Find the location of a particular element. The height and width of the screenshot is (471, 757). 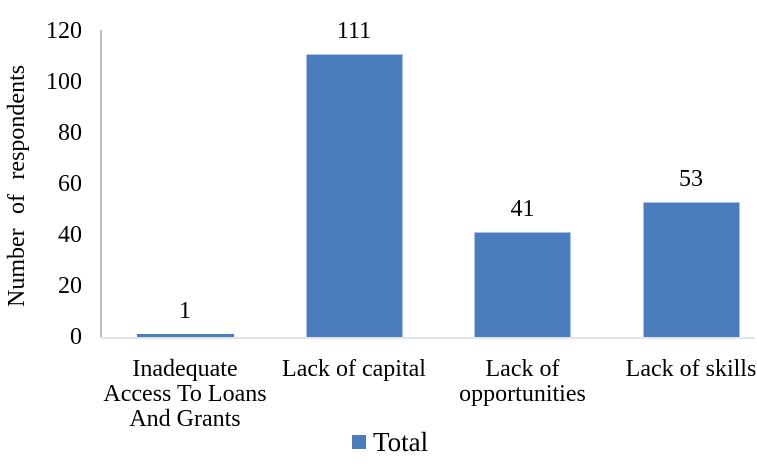

category-label-line: Inadequate is located at coordinates (185, 369).